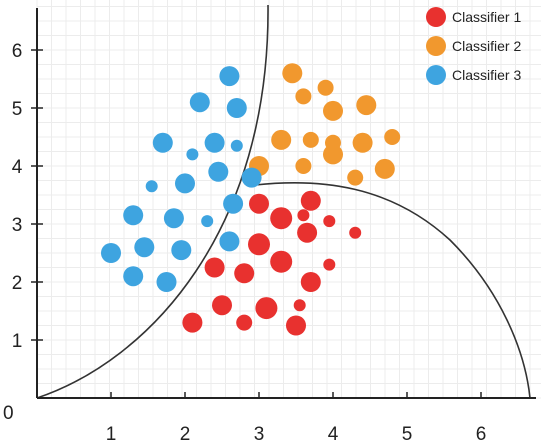  Describe the element at coordinates (259, 434) in the screenshot. I see `x-tick-label: 3` at that location.